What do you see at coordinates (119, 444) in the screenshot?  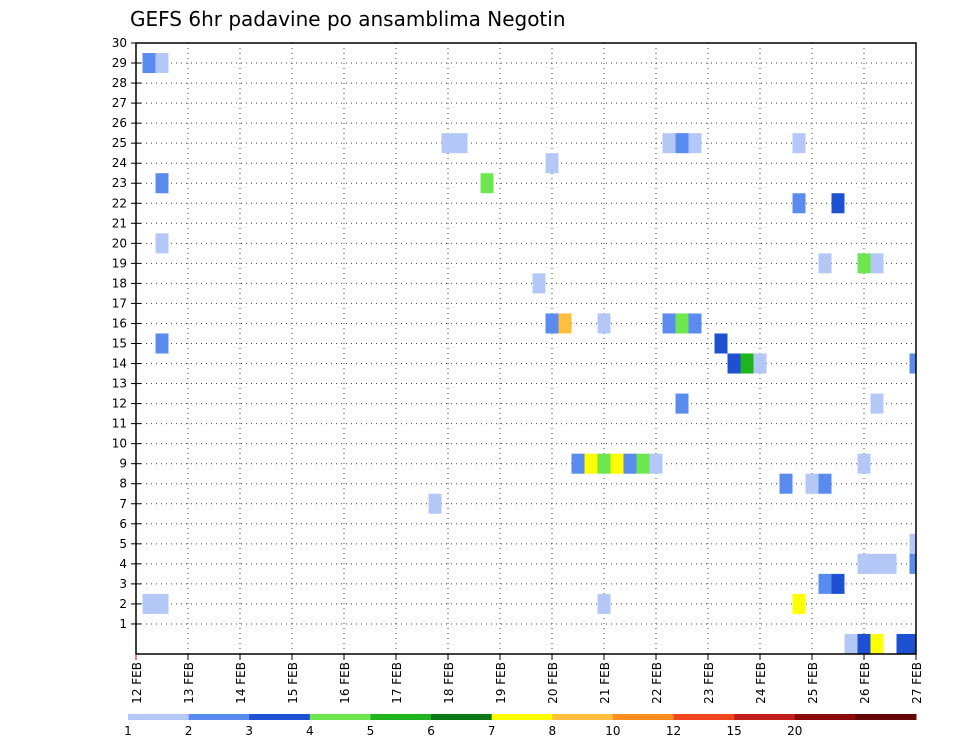 I see `y-tick-label: 10` at bounding box center [119, 444].